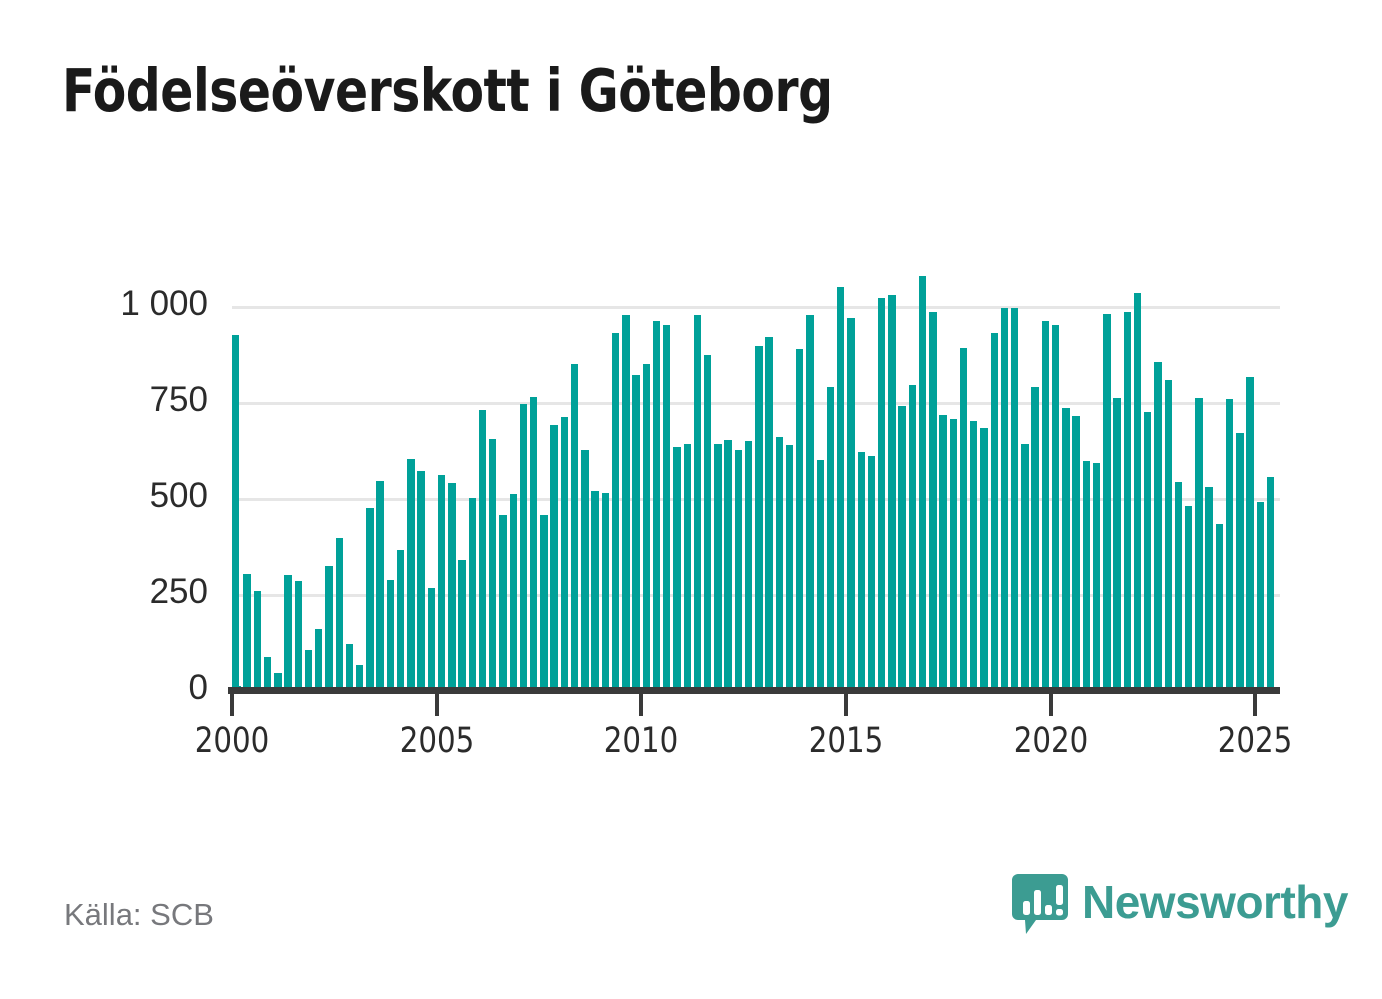 The height and width of the screenshot is (999, 1382). Describe the element at coordinates (198, 687) in the screenshot. I see `y-tick-label: 0` at that location.